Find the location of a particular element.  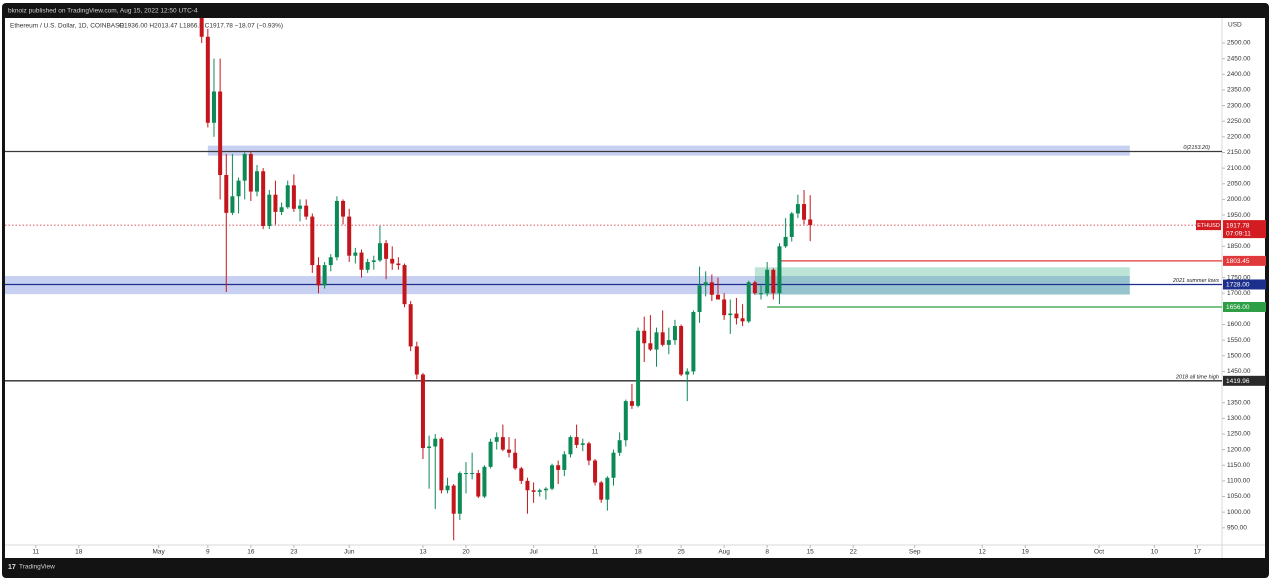

price-tag-label: 1419.96 is located at coordinates (1238, 381).